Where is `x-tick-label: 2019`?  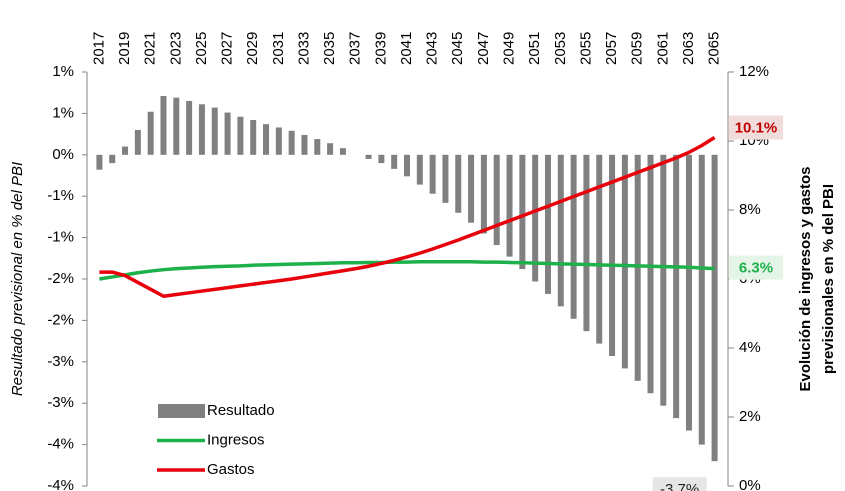
x-tick-label: 2019 is located at coordinates (124, 48).